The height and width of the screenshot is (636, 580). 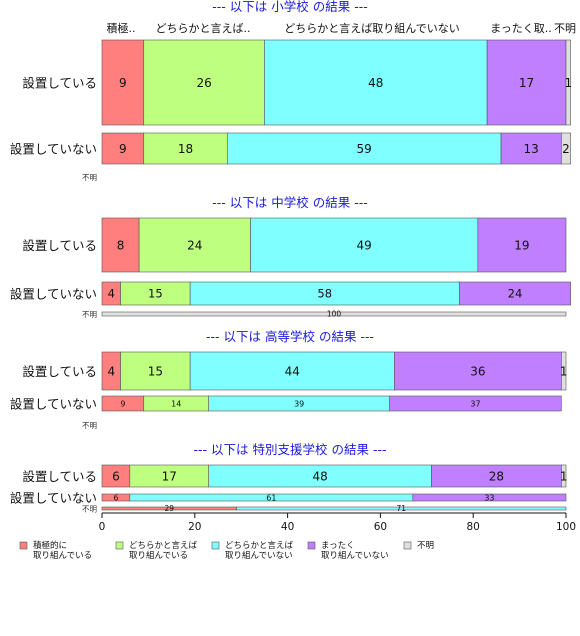 I want to click on data-label: 8, so click(x=121, y=245).